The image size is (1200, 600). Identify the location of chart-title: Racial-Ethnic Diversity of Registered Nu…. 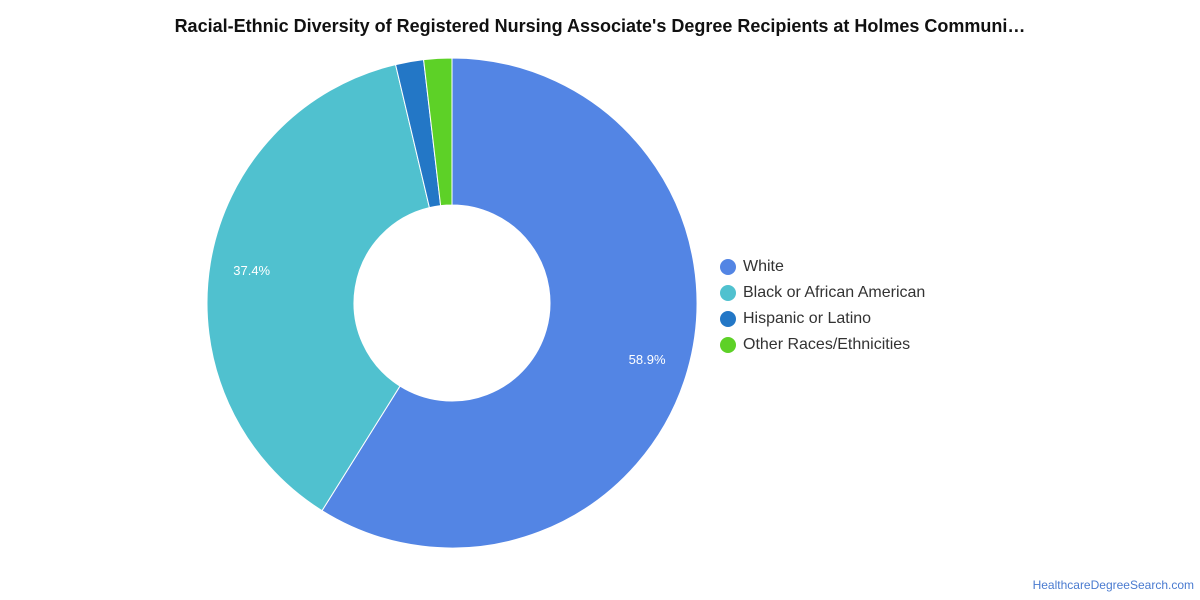
(600, 26).